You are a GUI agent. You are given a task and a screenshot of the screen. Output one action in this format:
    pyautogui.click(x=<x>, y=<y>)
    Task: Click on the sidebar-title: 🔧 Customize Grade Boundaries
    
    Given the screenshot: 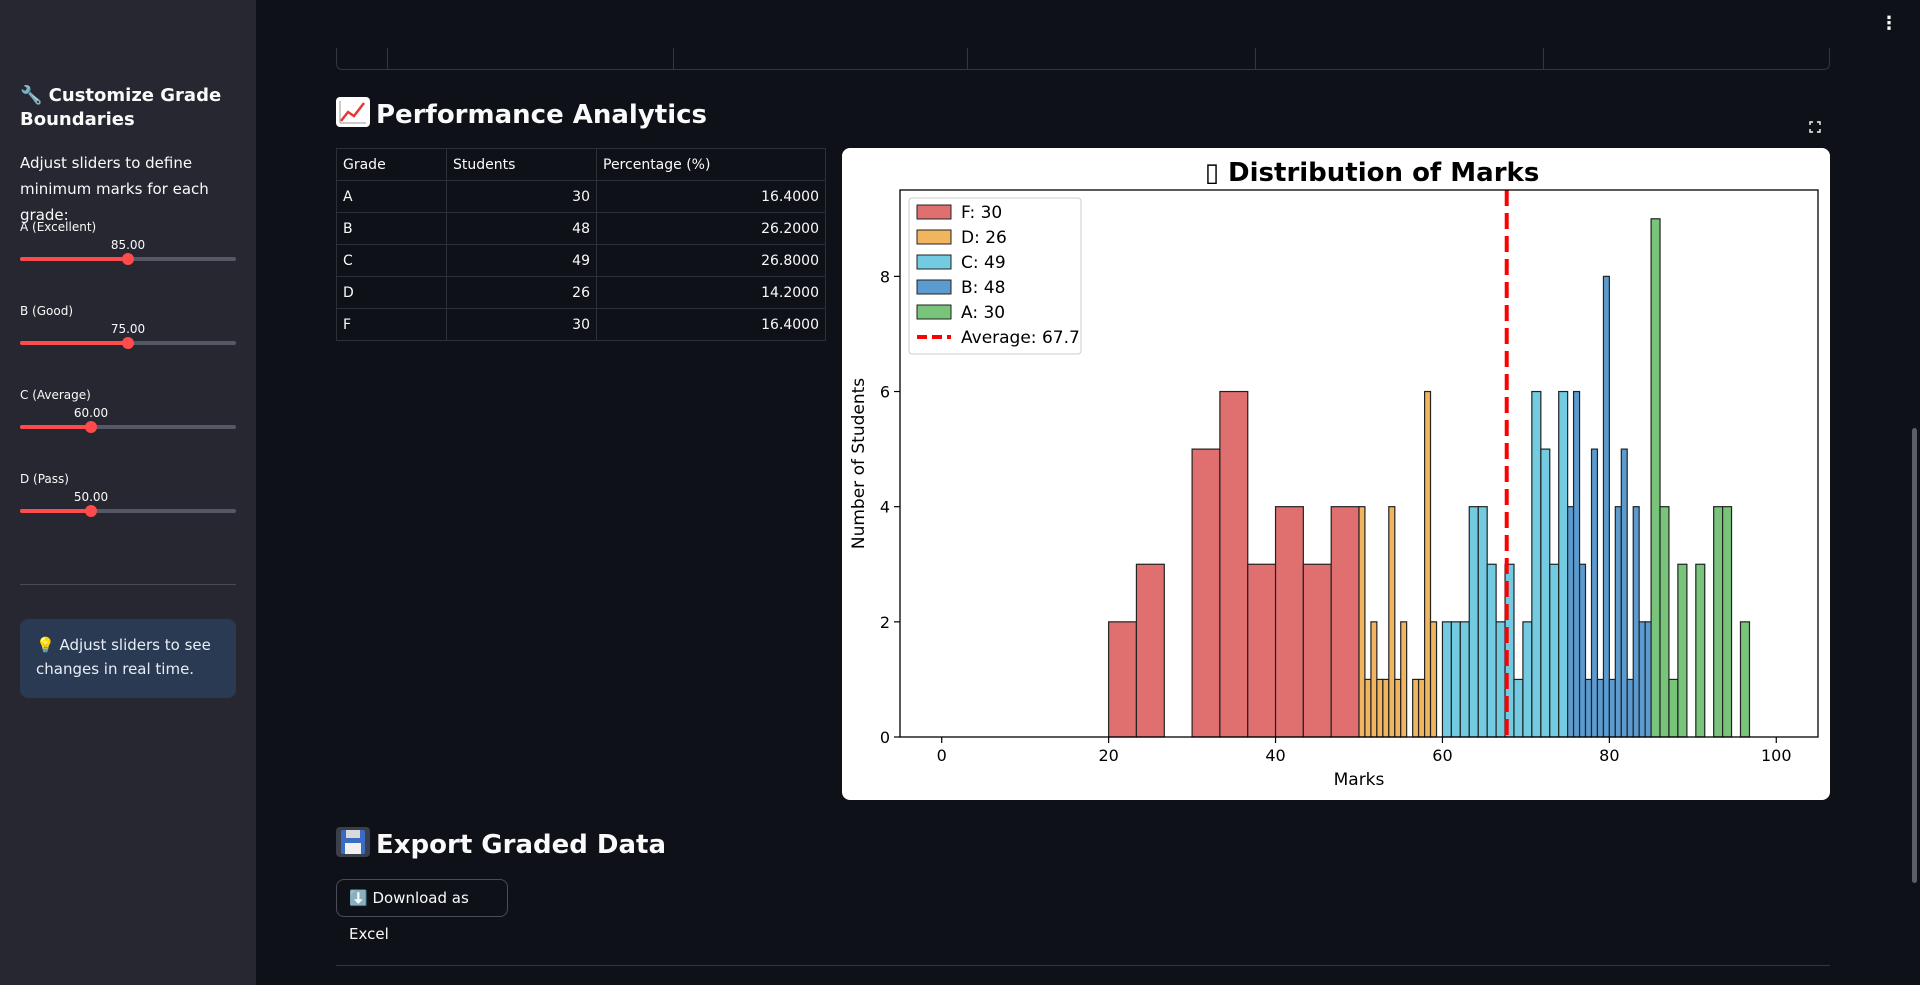 What is the action you would take?
    pyautogui.click(x=121, y=107)
    